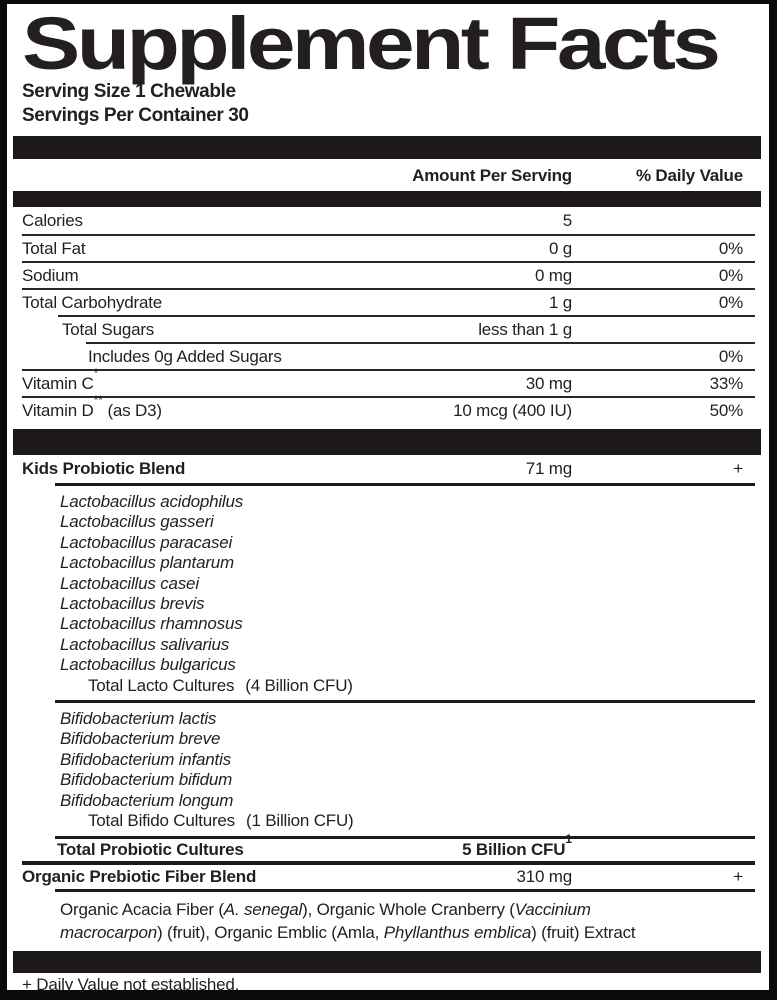  I want to click on footnote-marker: *, so click(96, 372).